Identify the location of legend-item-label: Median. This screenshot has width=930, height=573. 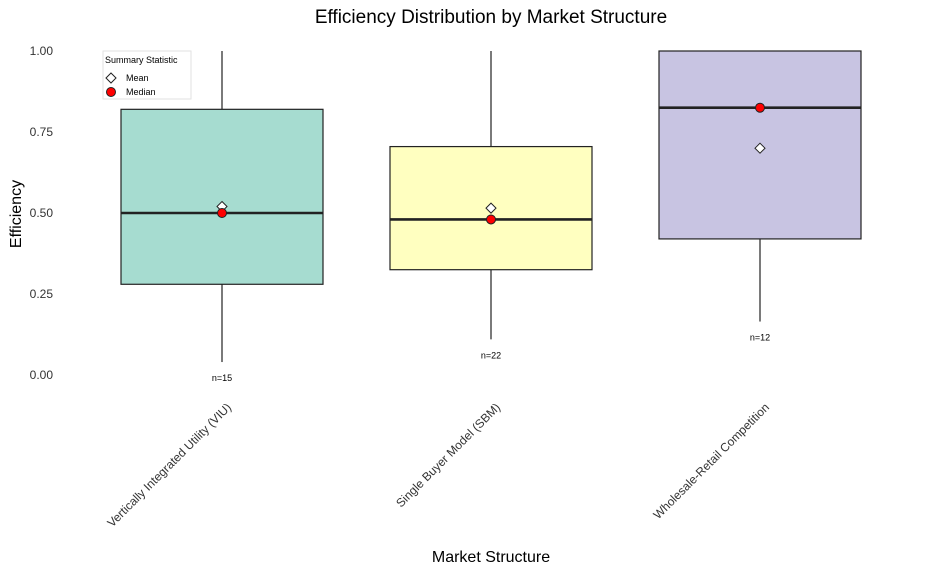
(141, 92).